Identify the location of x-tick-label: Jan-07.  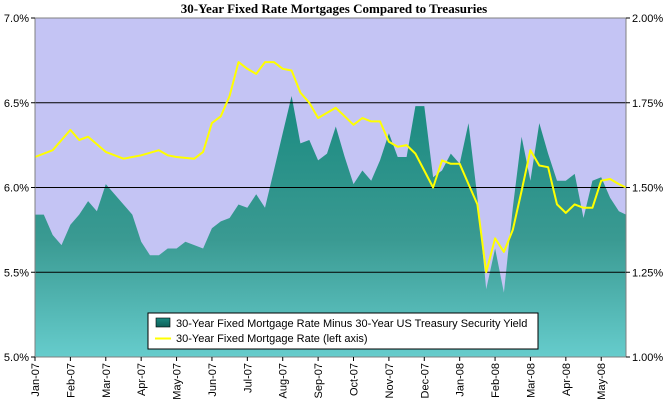
(36, 380).